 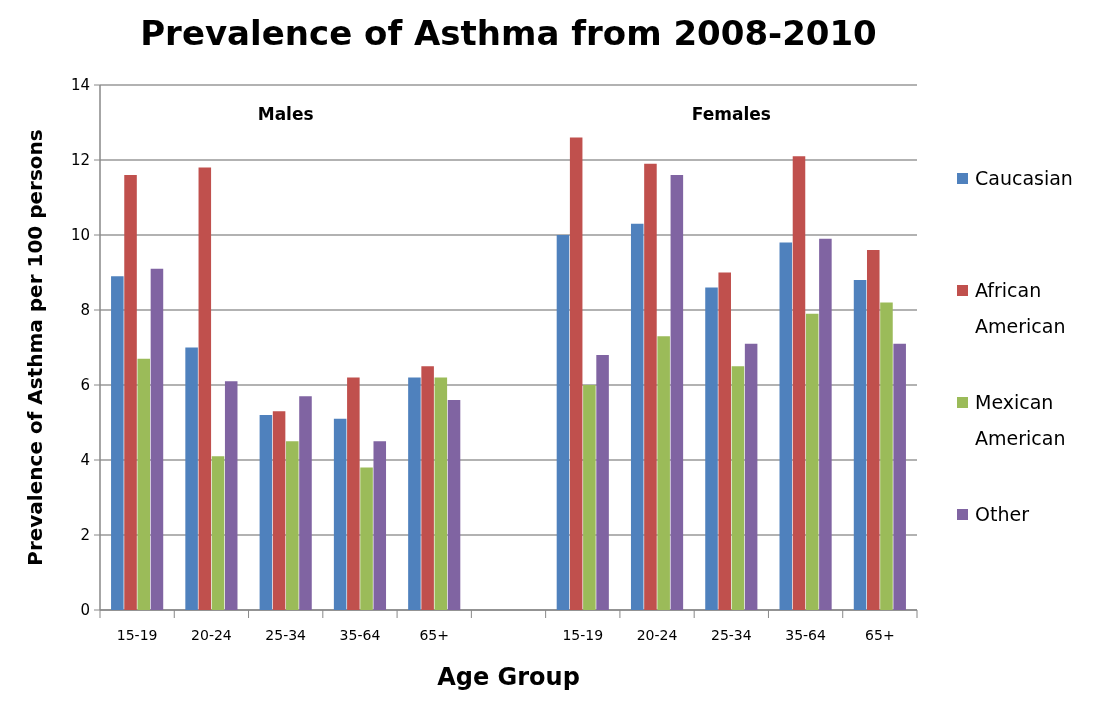 I want to click on y-tick-label: 14, so click(x=80, y=85).